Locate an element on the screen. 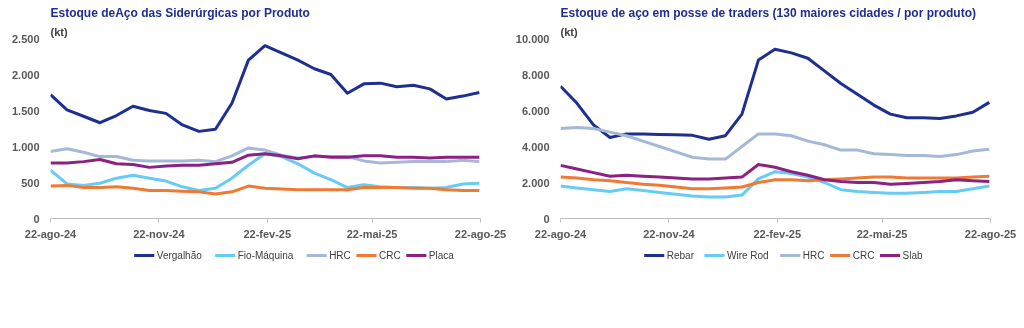 Image resolution: width=1024 pixels, height=328 pixels. y-tick-label: 6.000 is located at coordinates (535, 110).